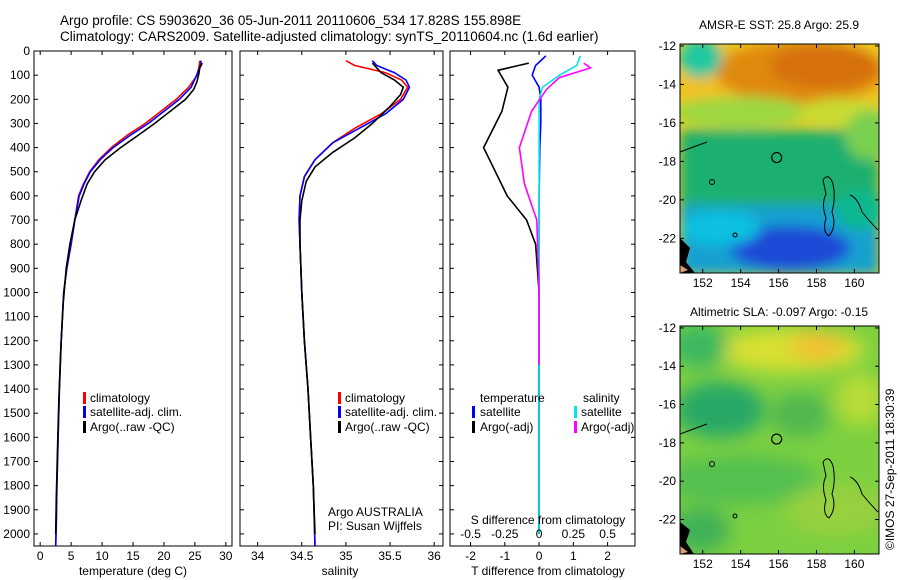  Describe the element at coordinates (16, 389) in the screenshot. I see `y-tick-label: 1400` at that location.